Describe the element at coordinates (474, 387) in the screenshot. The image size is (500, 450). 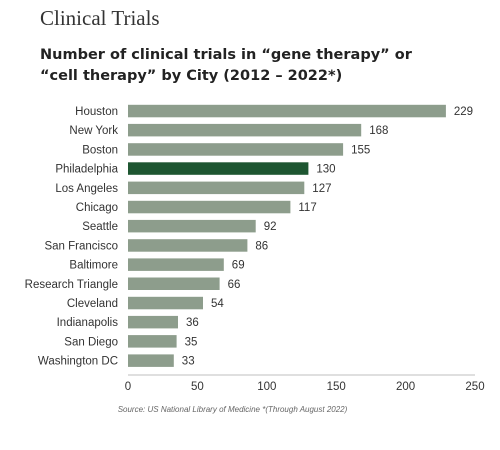
I see `x-tick-label-250: 250` at that location.